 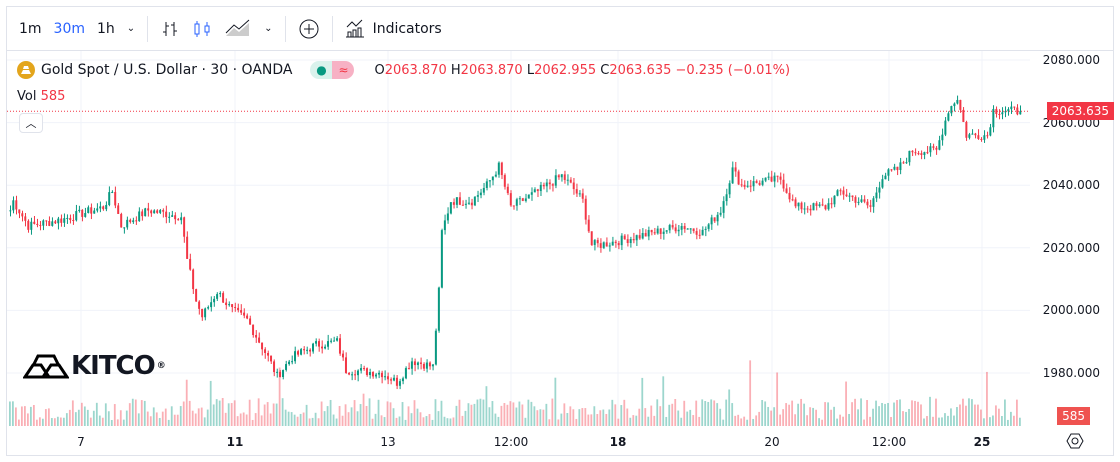 What do you see at coordinates (332, 70) in the screenshot?
I see `market-status-pill: ● ≈` at bounding box center [332, 70].